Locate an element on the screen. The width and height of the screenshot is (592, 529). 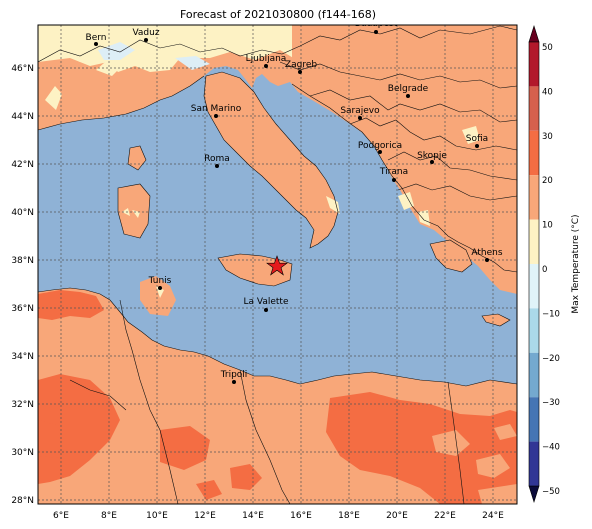
city-dot-podgorica is located at coordinates (380, 152).